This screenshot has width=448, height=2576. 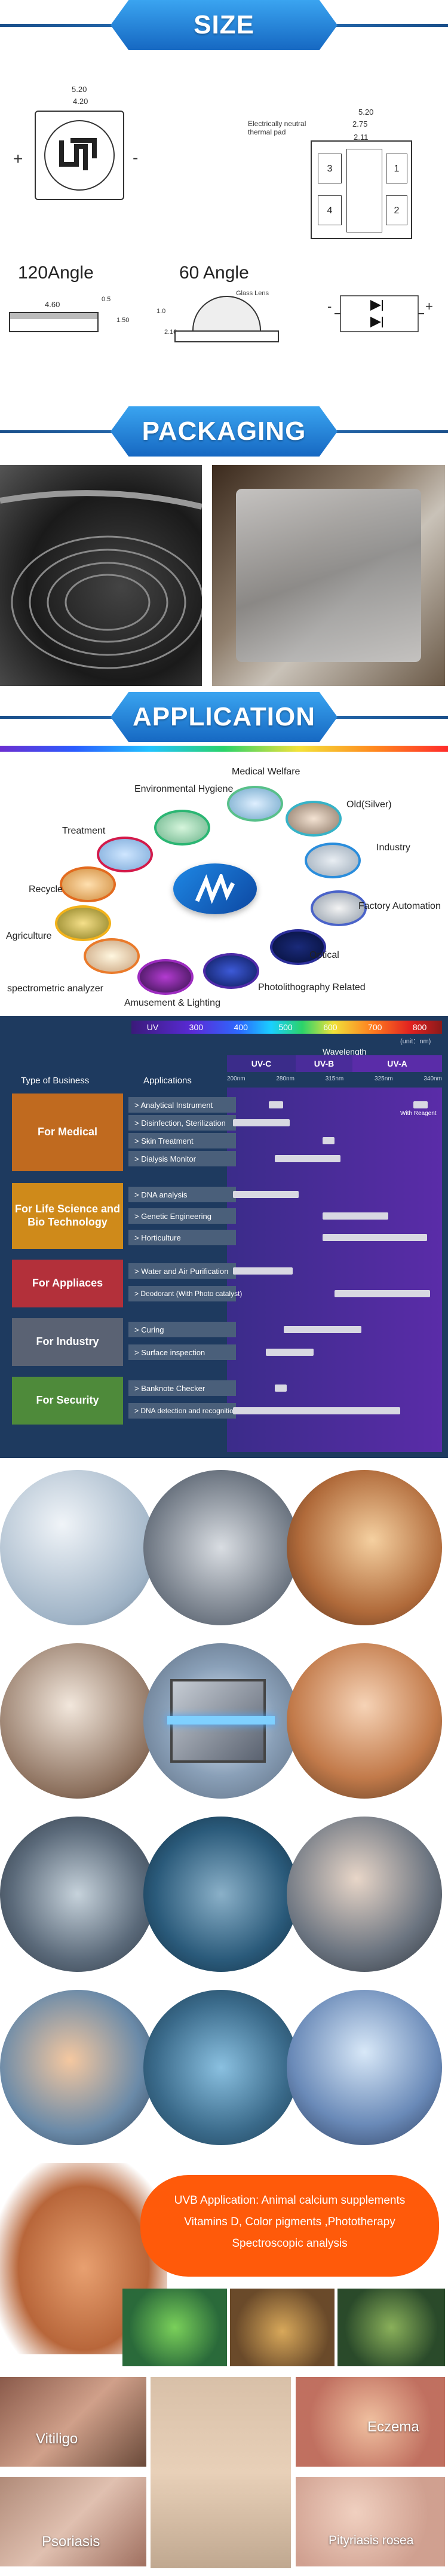 What do you see at coordinates (329, 307) in the screenshot?
I see `circuit-minus: -` at bounding box center [329, 307].